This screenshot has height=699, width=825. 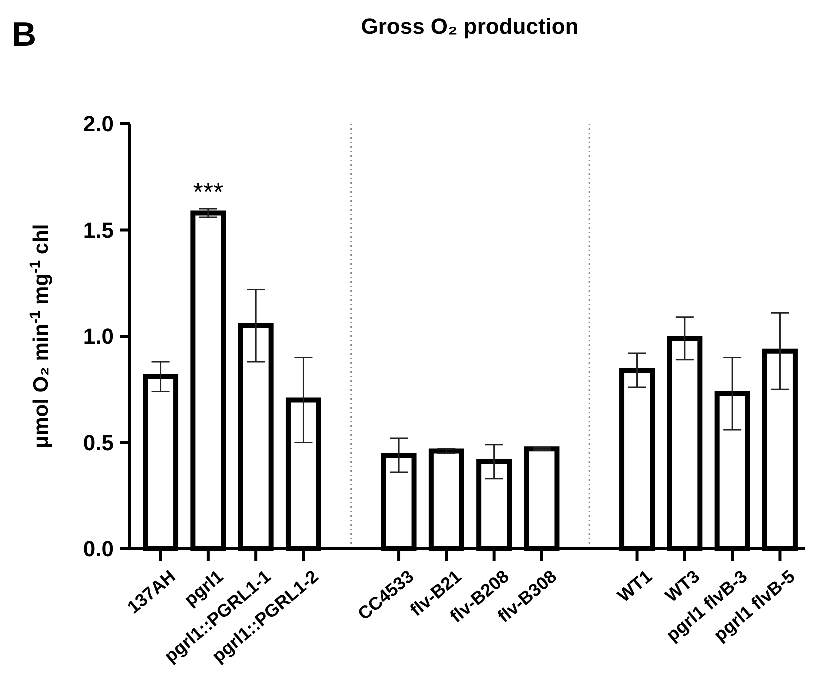 What do you see at coordinates (98, 124) in the screenshot?
I see `y-tick-label: 2.0` at bounding box center [98, 124].